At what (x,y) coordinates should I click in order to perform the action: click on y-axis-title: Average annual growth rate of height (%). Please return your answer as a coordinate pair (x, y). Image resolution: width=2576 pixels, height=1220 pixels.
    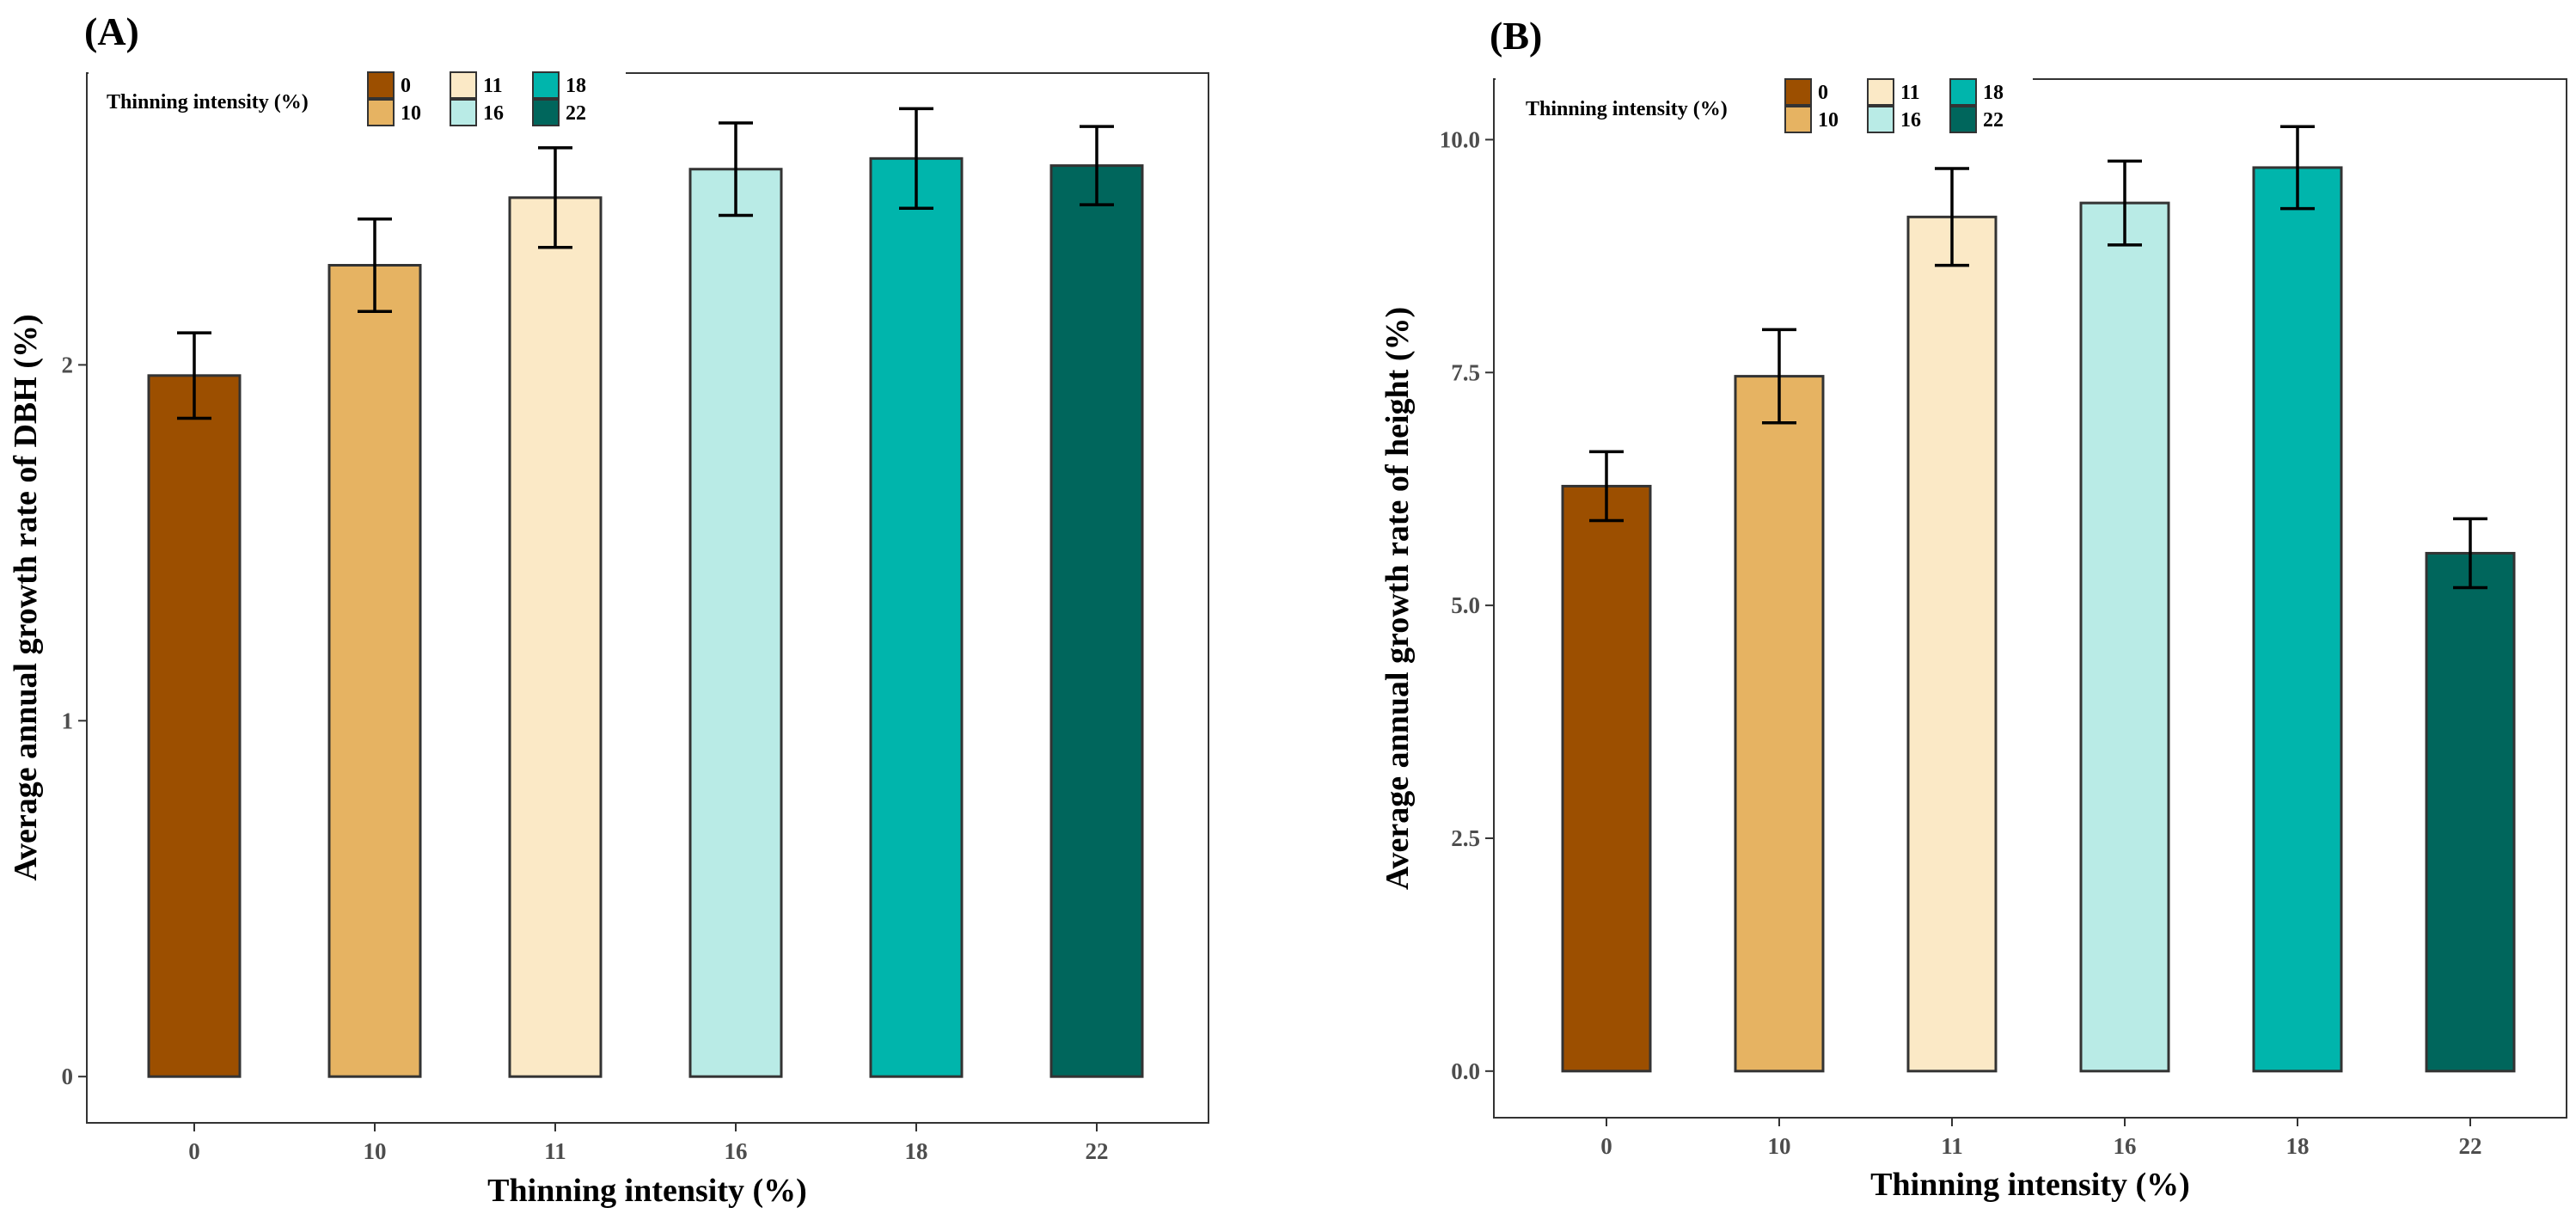
    Looking at the image, I should click on (1398, 598).